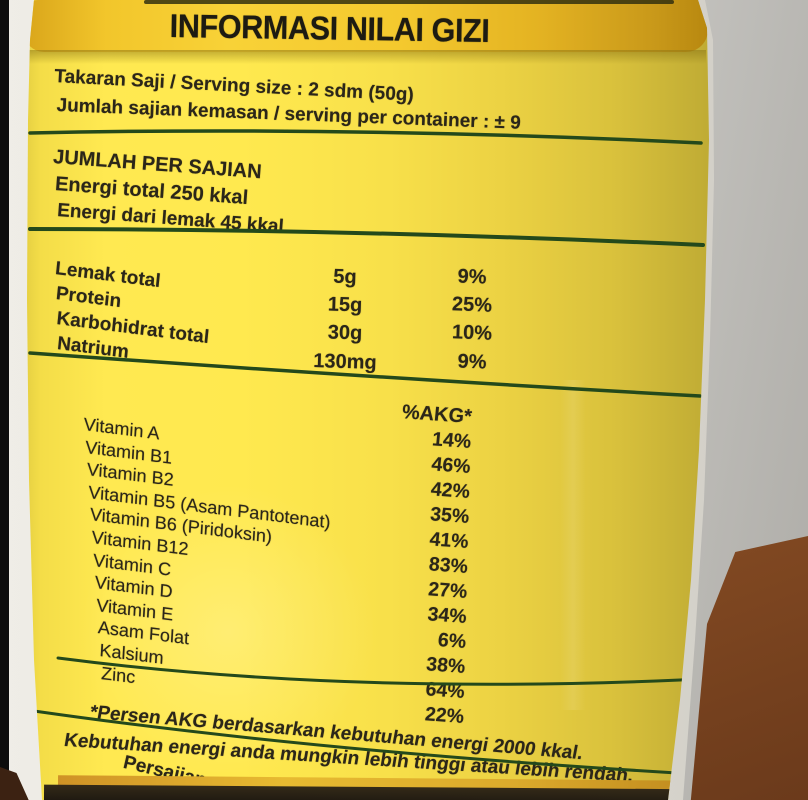 This screenshot has height=800, width=808. What do you see at coordinates (5, 400) in the screenshot?
I see `left-dark-edge` at bounding box center [5, 400].